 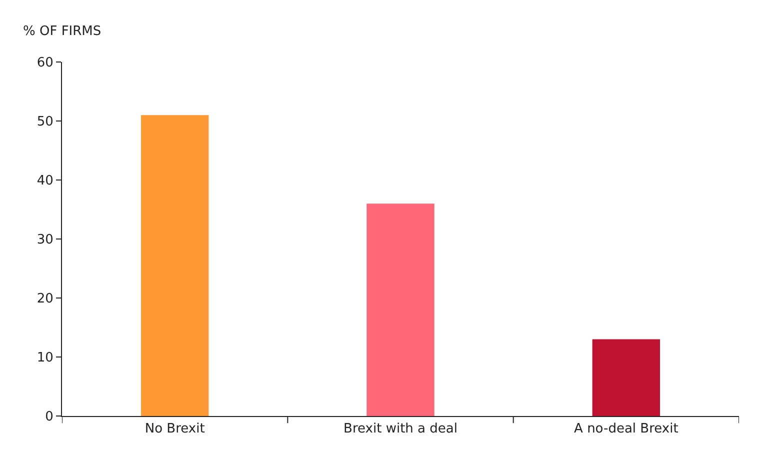 I want to click on x-tick-label: Brexit with a deal, so click(x=401, y=429).